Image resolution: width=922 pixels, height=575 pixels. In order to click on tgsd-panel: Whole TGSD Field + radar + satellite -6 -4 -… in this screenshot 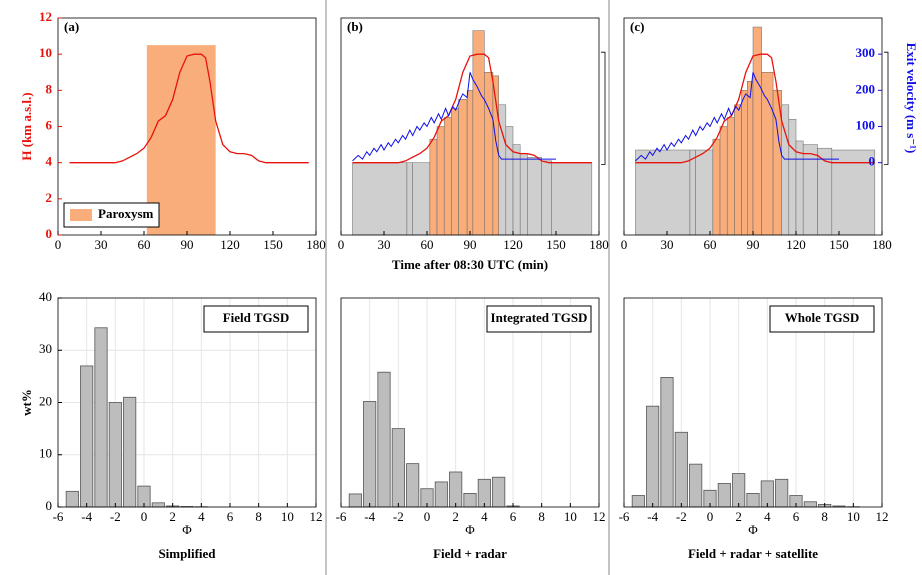, I will do `click(754, 429)`.